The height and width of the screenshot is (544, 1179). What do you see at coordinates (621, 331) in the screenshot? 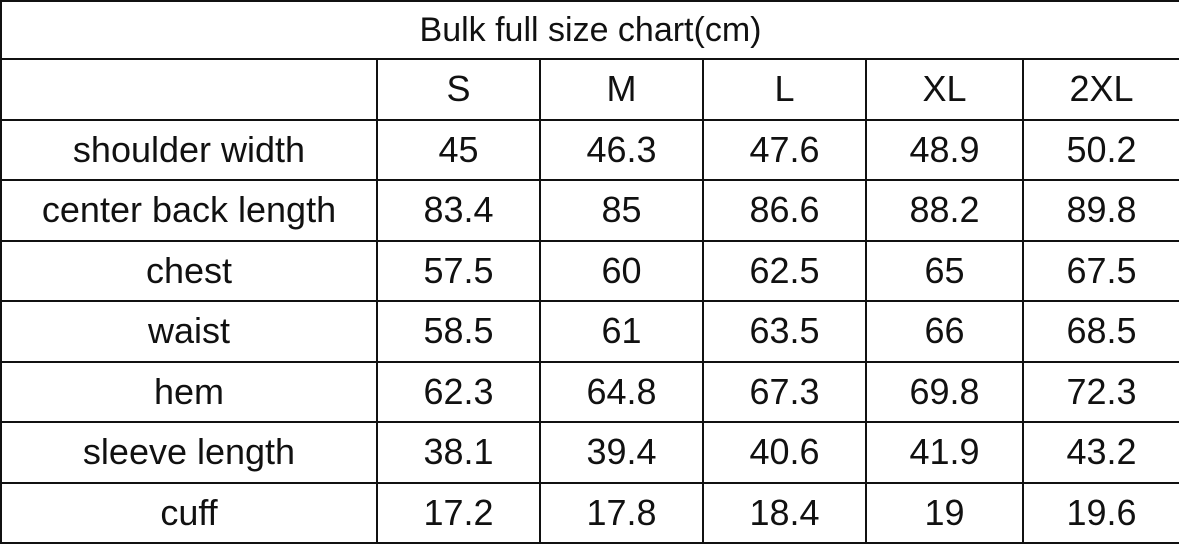
I see `size-value: 61` at bounding box center [621, 331].